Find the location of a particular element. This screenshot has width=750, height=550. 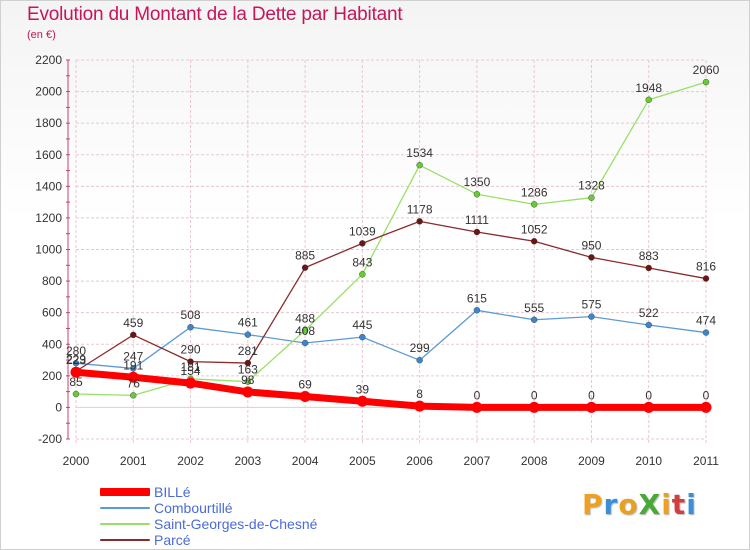

data-label: 39 is located at coordinates (363, 389).